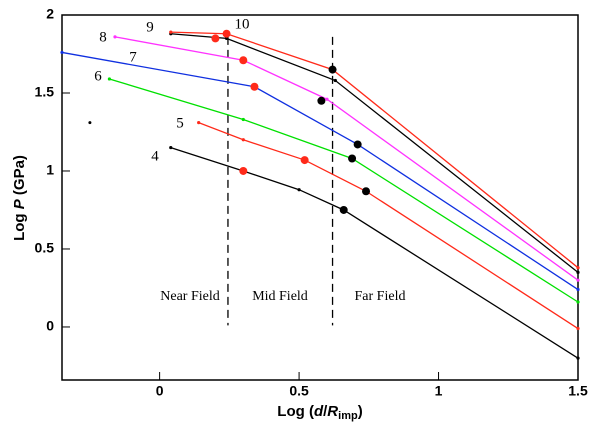 This screenshot has width=590, height=435. I want to click on x-axis-label: Log (d/Rimp), so click(319, 412).